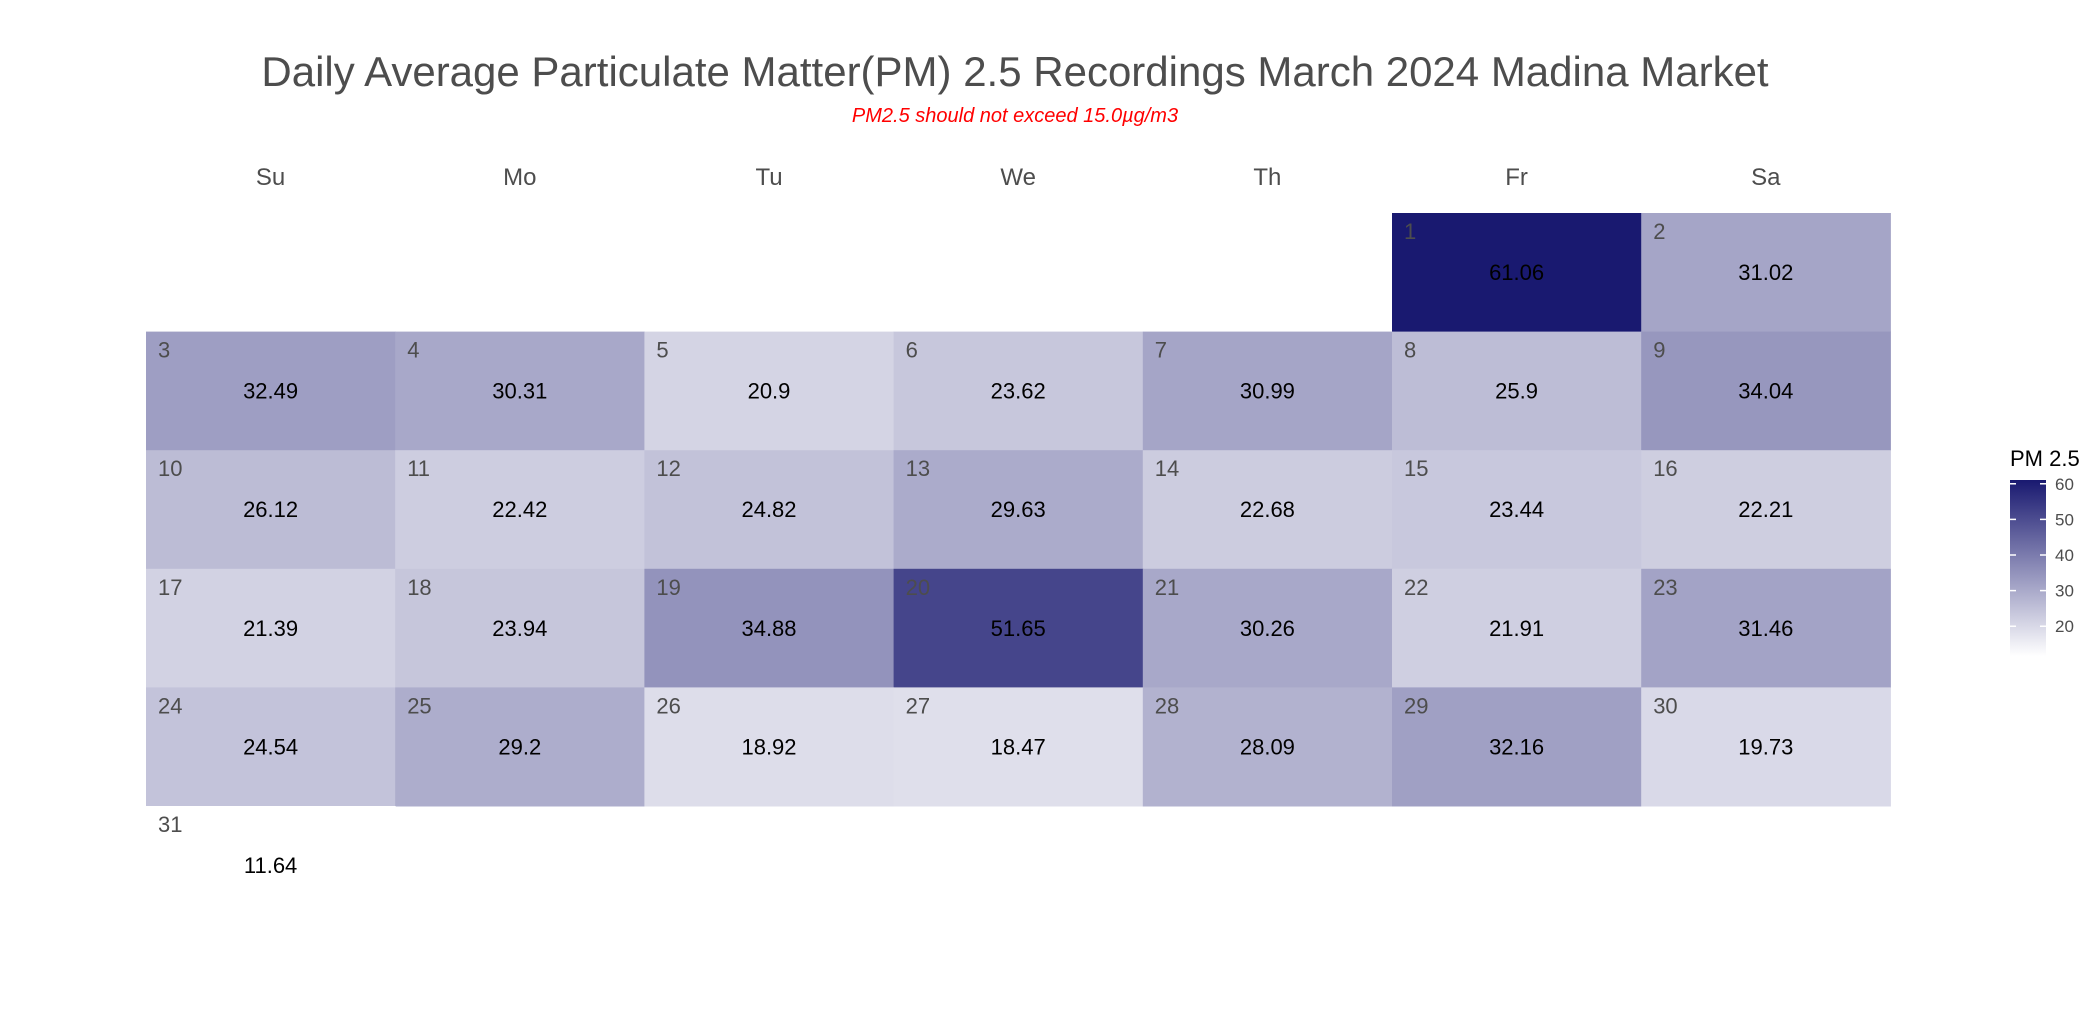  What do you see at coordinates (918, 468) in the screenshot?
I see `day-number-label: 13` at bounding box center [918, 468].